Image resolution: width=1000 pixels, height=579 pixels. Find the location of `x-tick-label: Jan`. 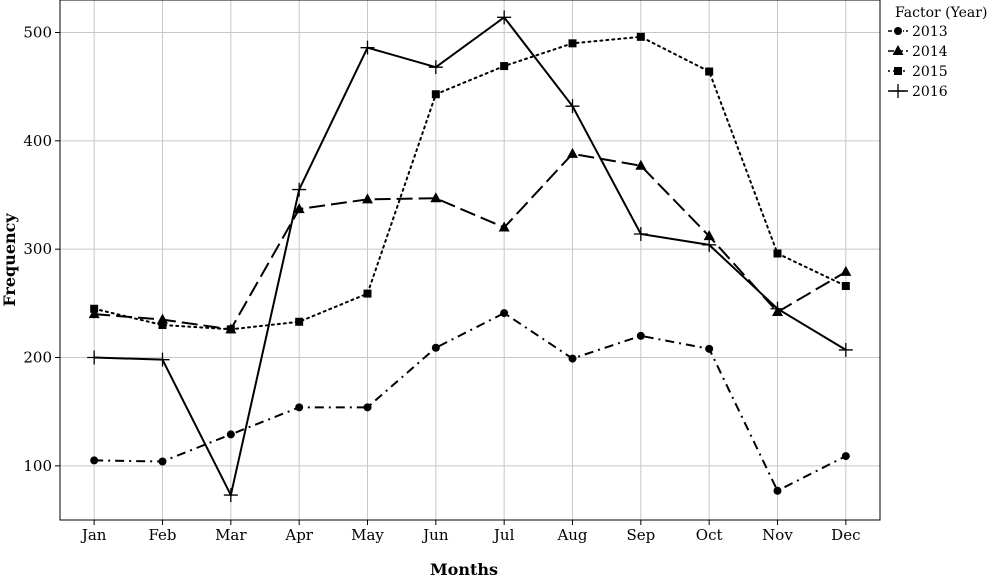

x-tick-label: Jan is located at coordinates (93, 535).